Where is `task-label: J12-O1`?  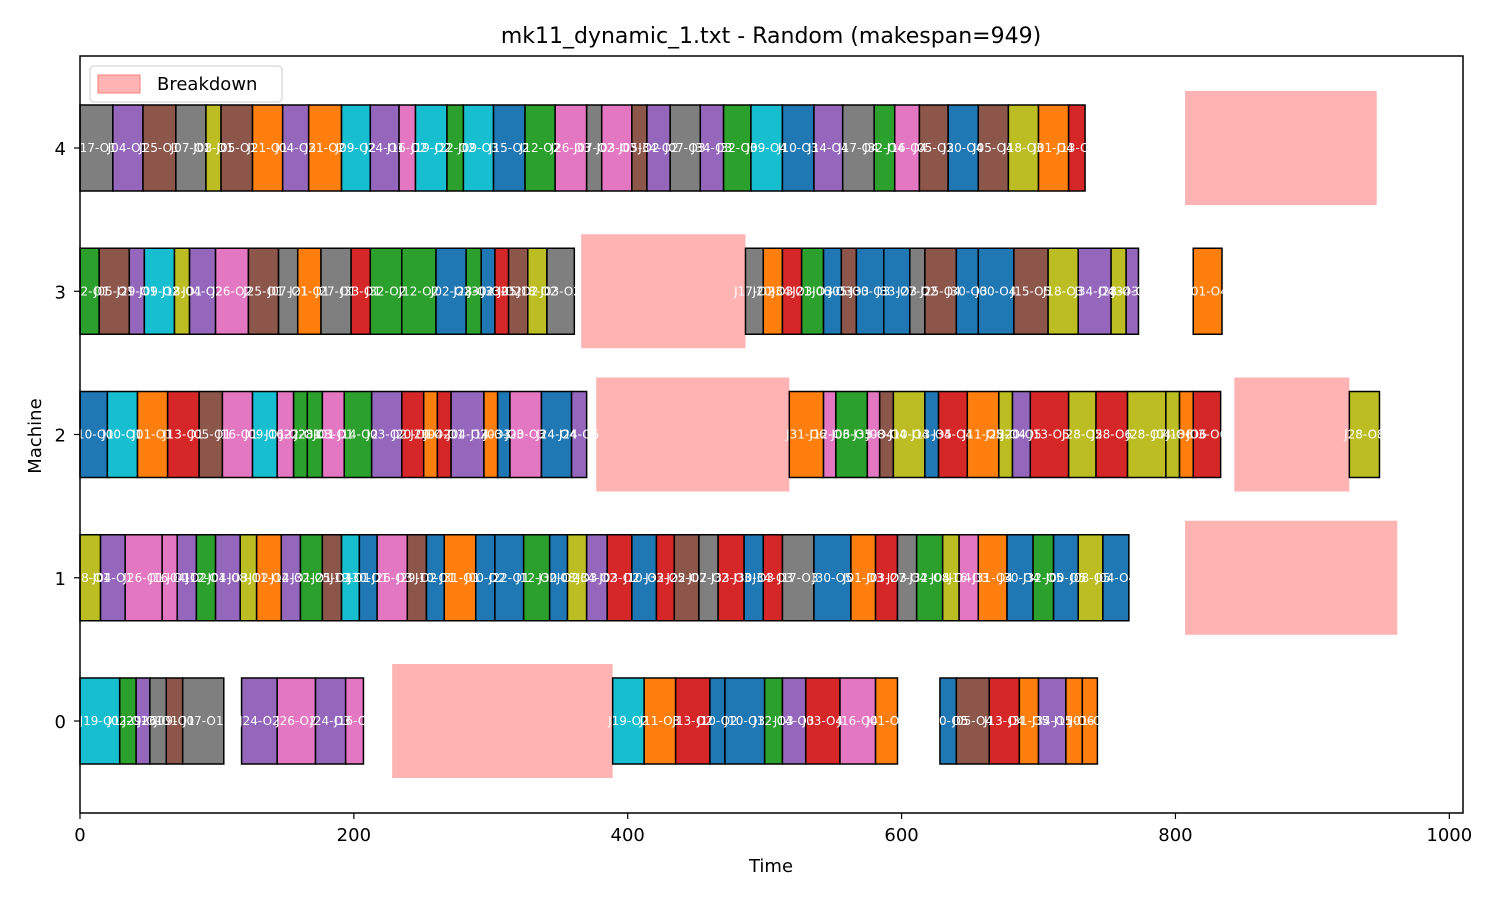 task-label: J12-O1 is located at coordinates (206, 578).